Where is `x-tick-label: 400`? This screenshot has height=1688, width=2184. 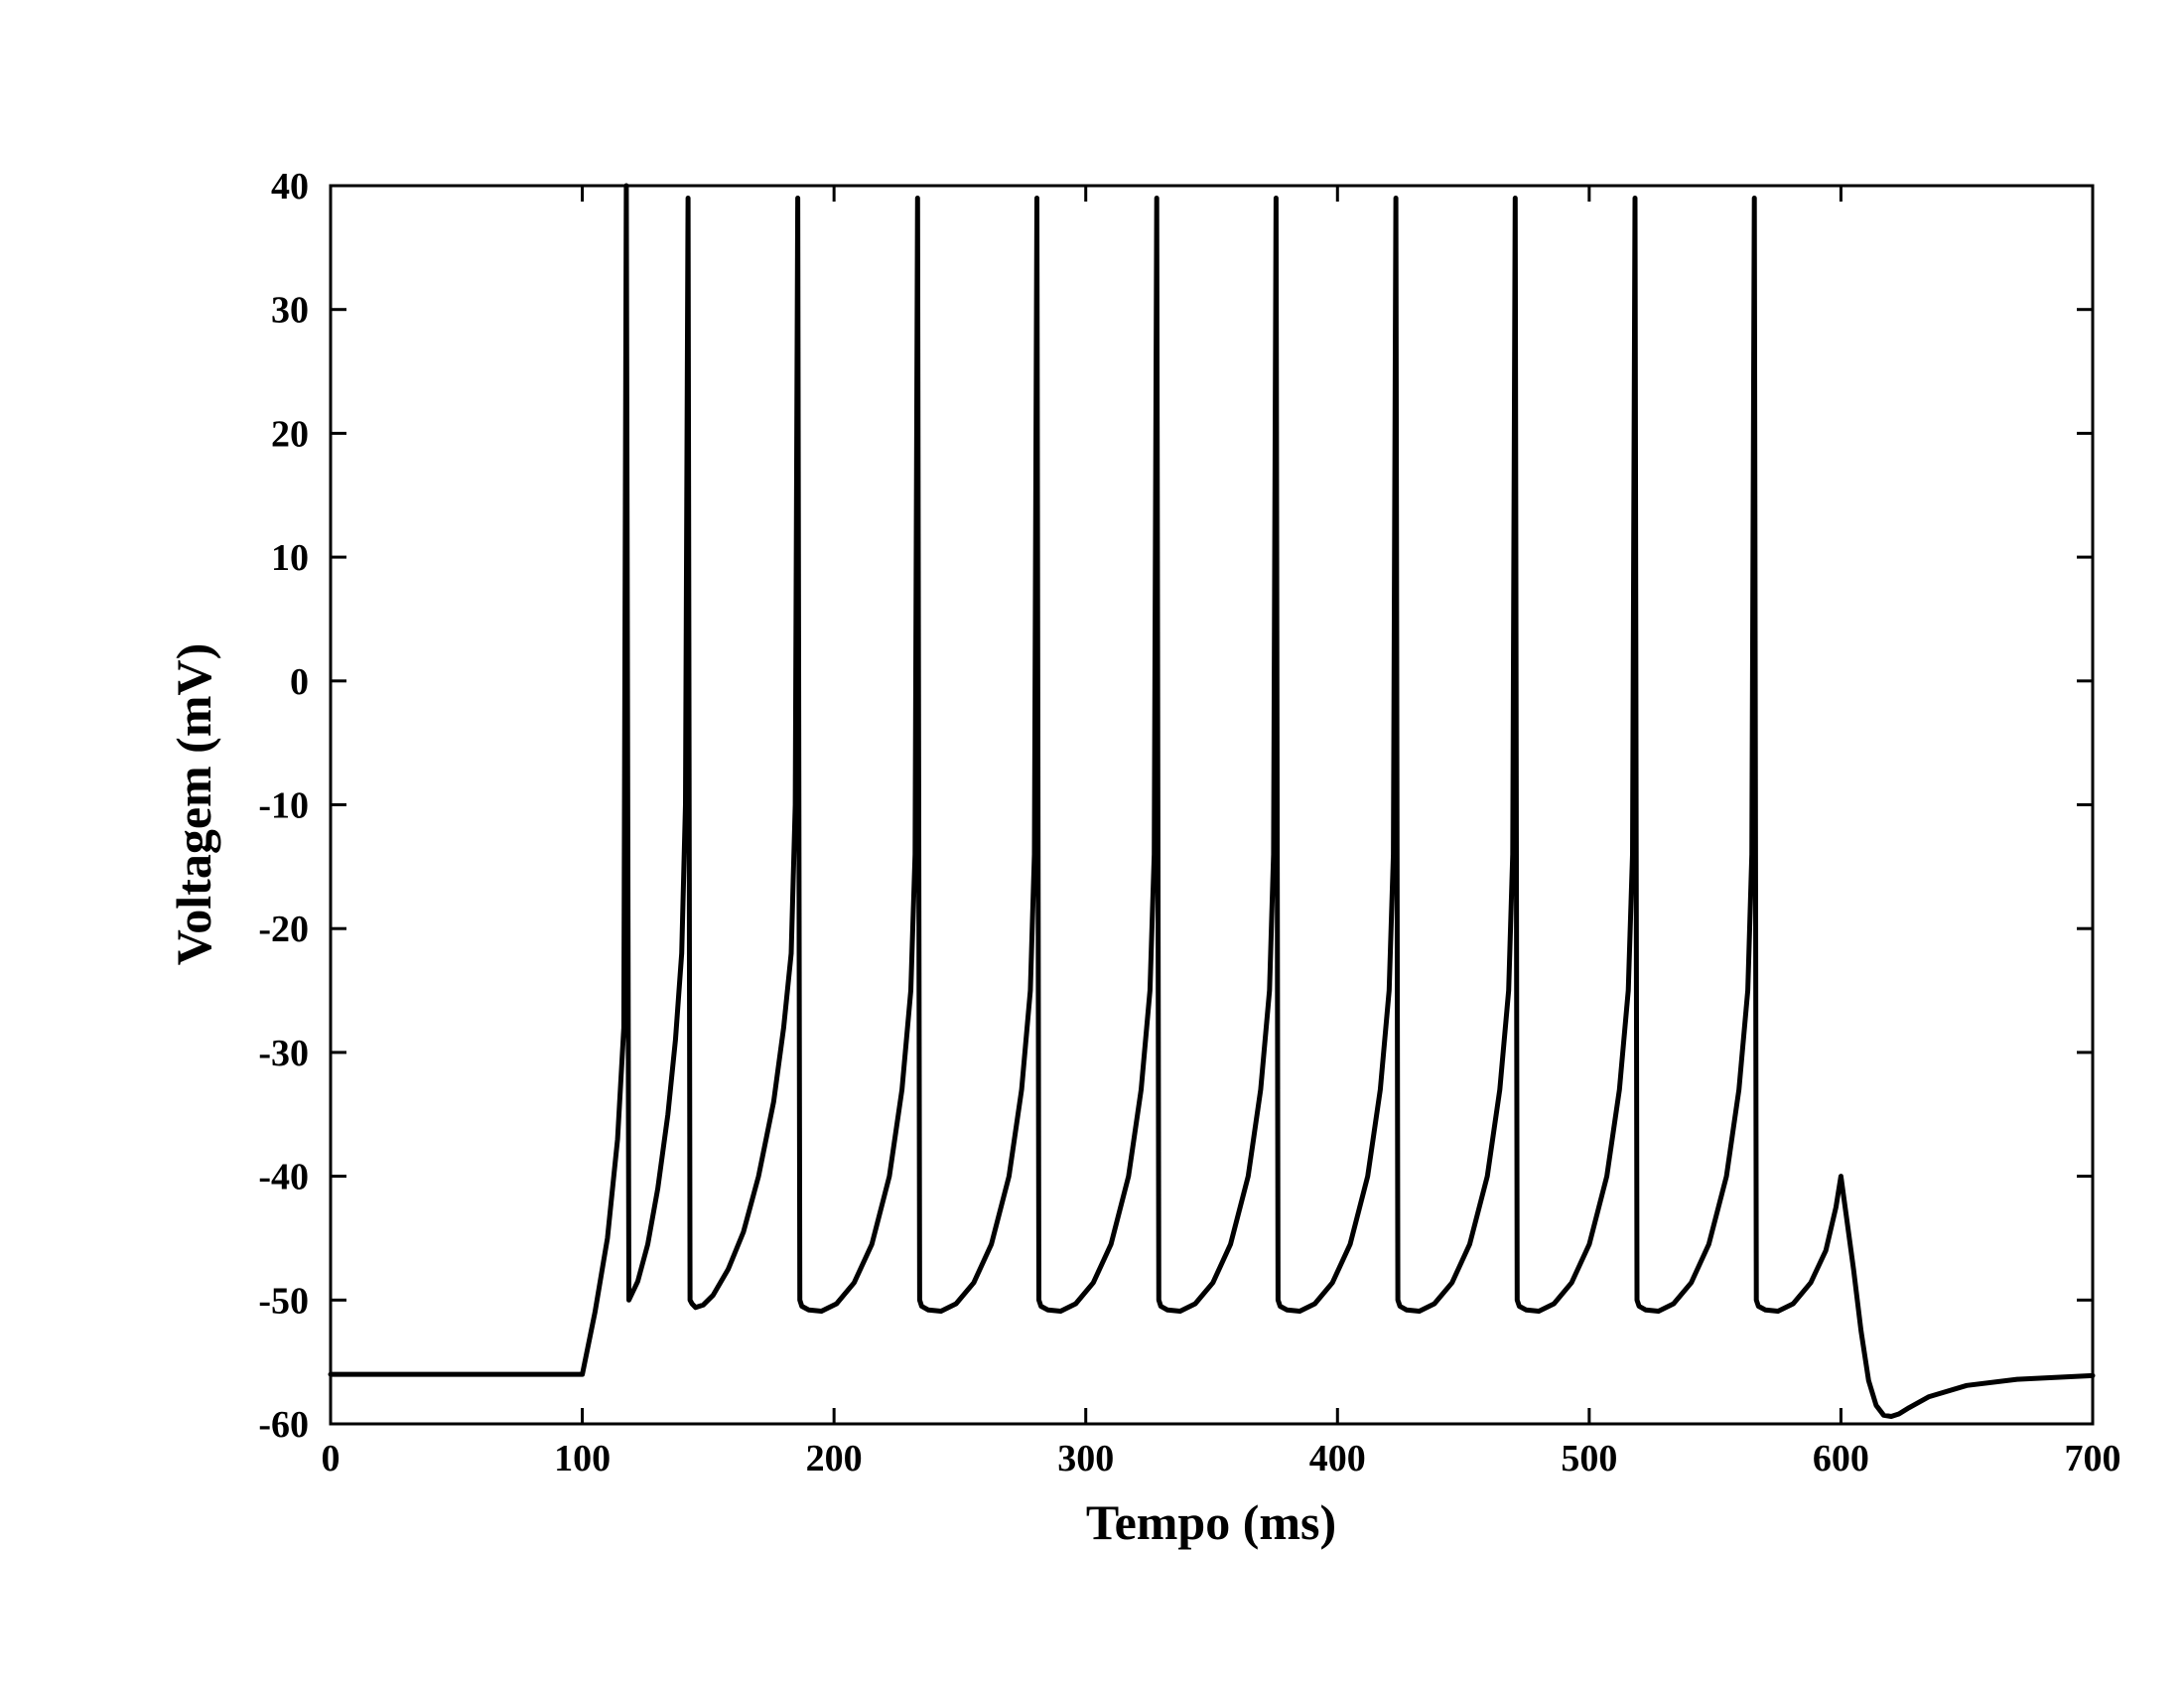 x-tick-label: 400 is located at coordinates (1337, 1458).